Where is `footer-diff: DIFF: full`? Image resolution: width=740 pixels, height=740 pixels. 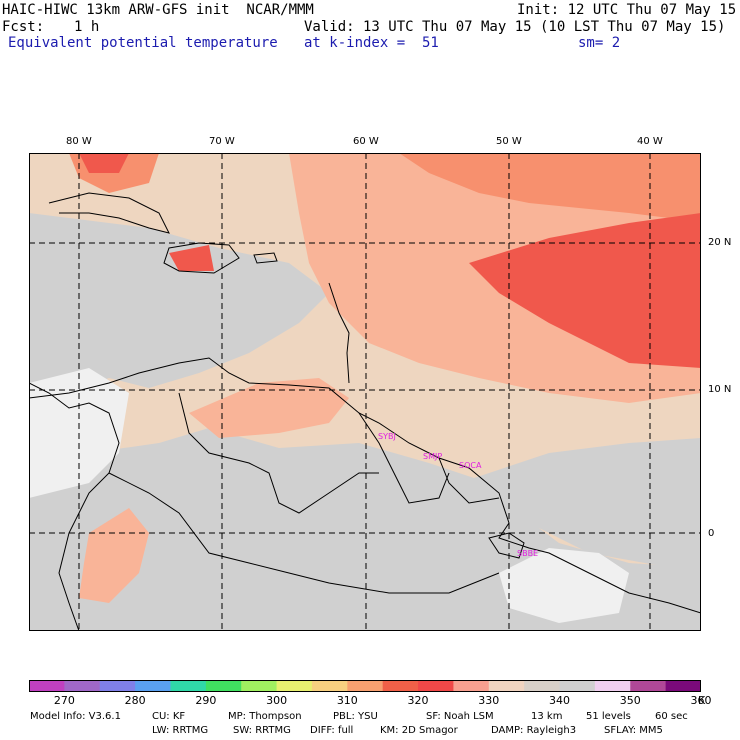 footer-diff: DIFF: full is located at coordinates (332, 730).